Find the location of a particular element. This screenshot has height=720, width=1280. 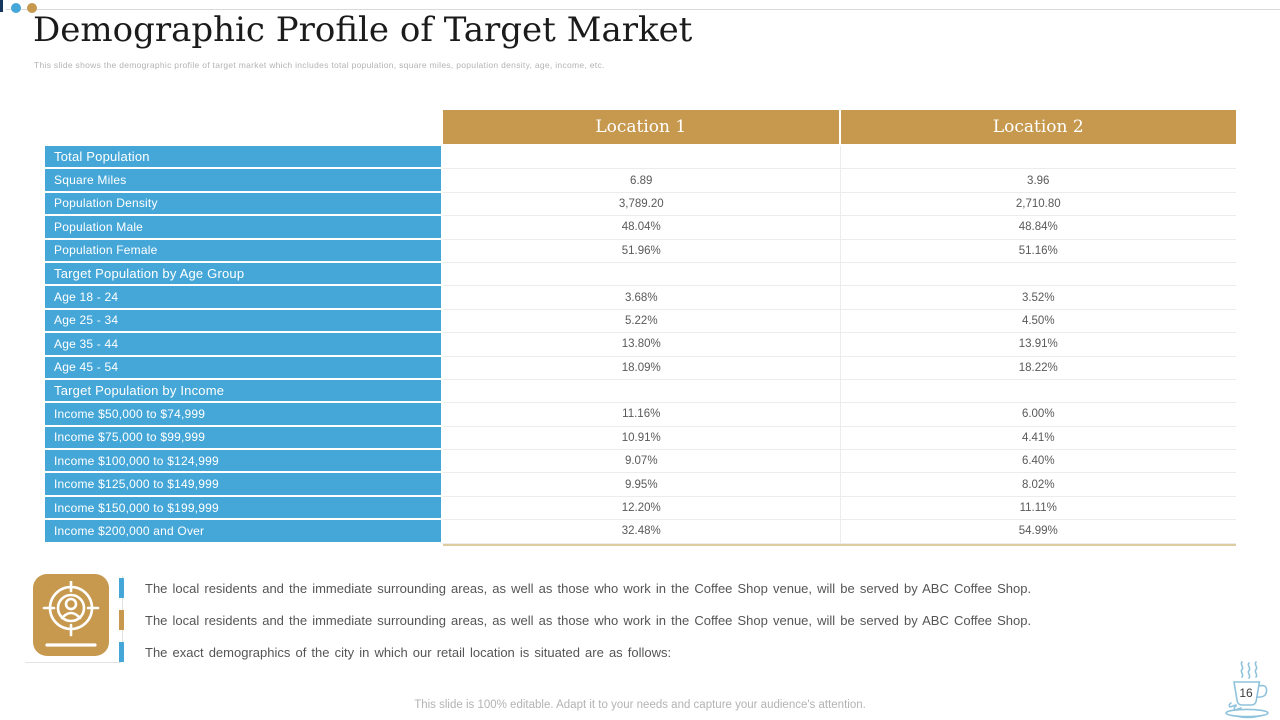

table-row: Population Male 48.04% 48.84% is located at coordinates (640, 228).